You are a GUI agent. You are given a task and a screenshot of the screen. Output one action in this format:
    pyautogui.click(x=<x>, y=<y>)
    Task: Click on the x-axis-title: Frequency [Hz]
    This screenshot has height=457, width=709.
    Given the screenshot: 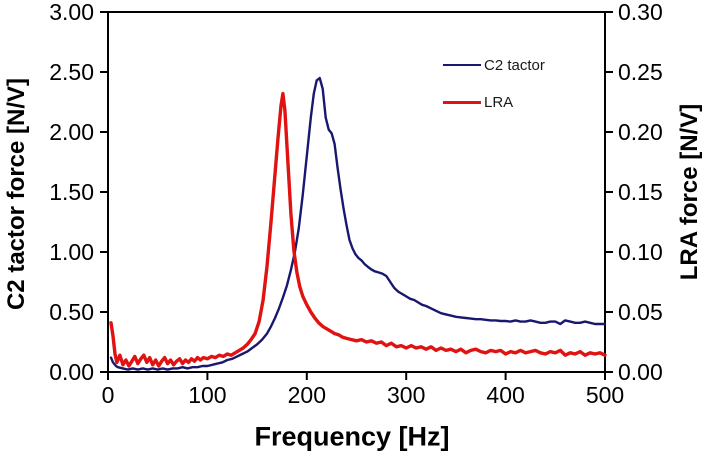 What is the action you would take?
    pyautogui.click(x=352, y=436)
    